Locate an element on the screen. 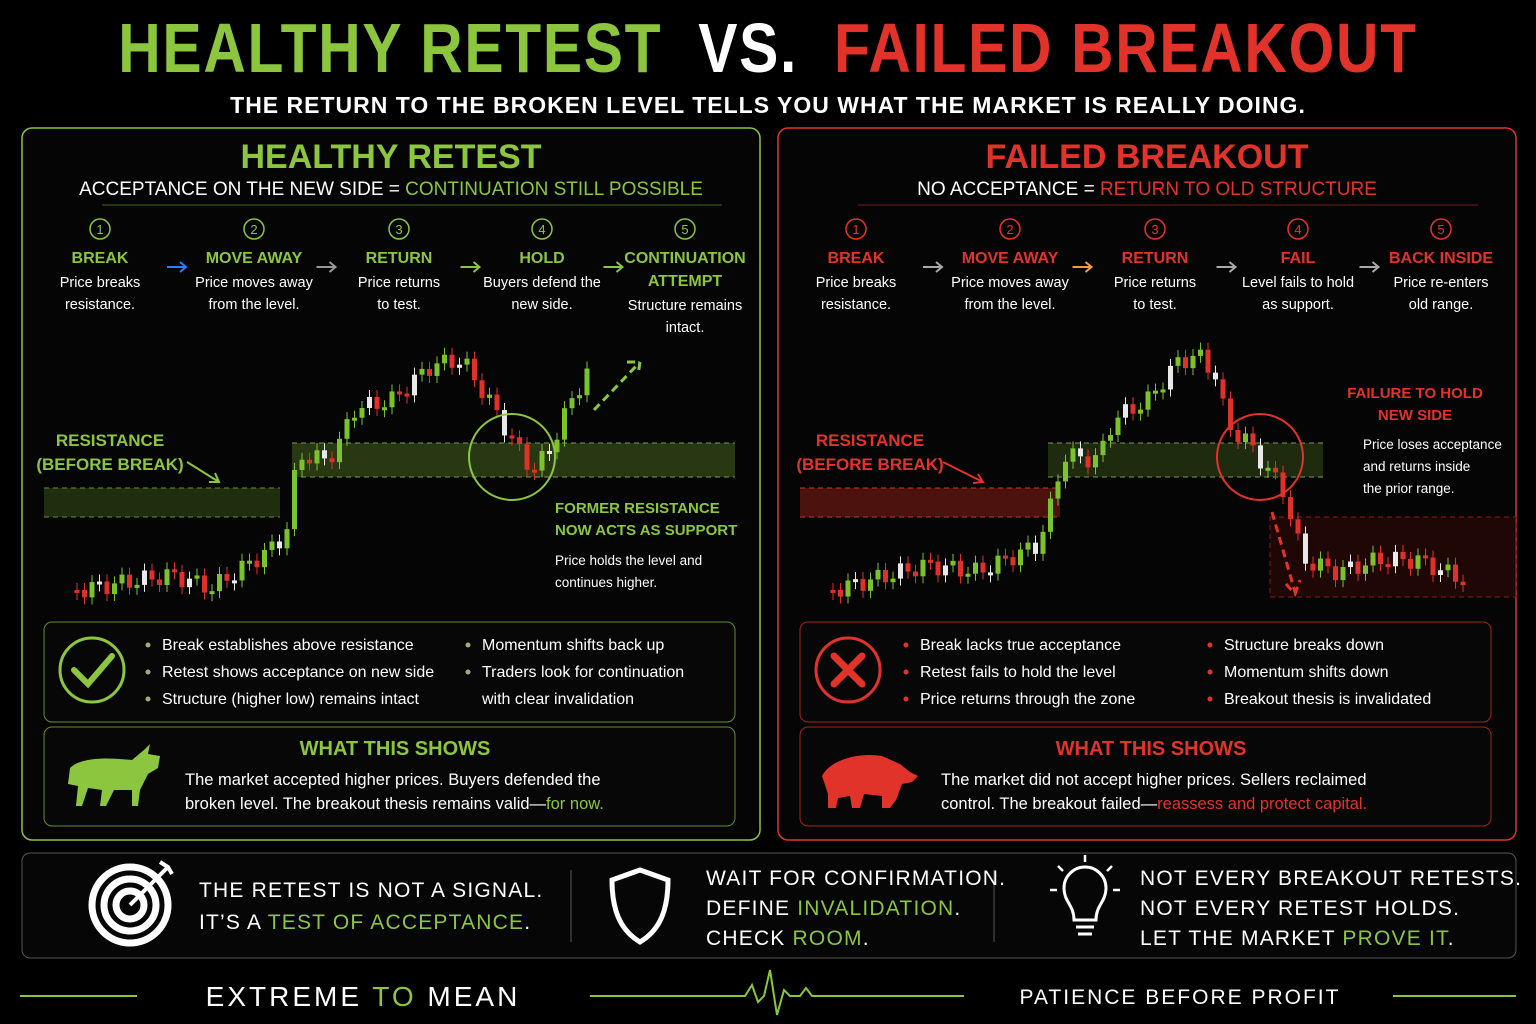 Image resolution: width=1536 pixels, height=1024 pixels. step-text: Price moves away is located at coordinates (1010, 283).